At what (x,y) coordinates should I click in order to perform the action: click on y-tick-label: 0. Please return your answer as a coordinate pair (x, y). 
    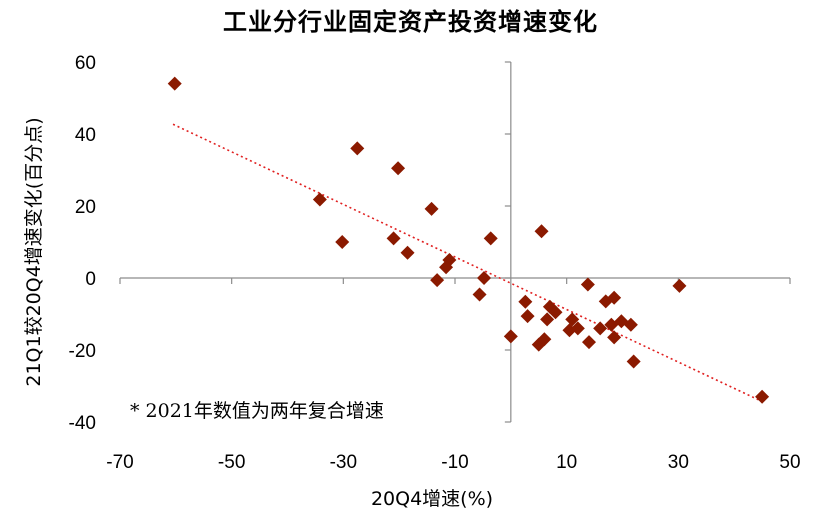
    Looking at the image, I should click on (90, 279).